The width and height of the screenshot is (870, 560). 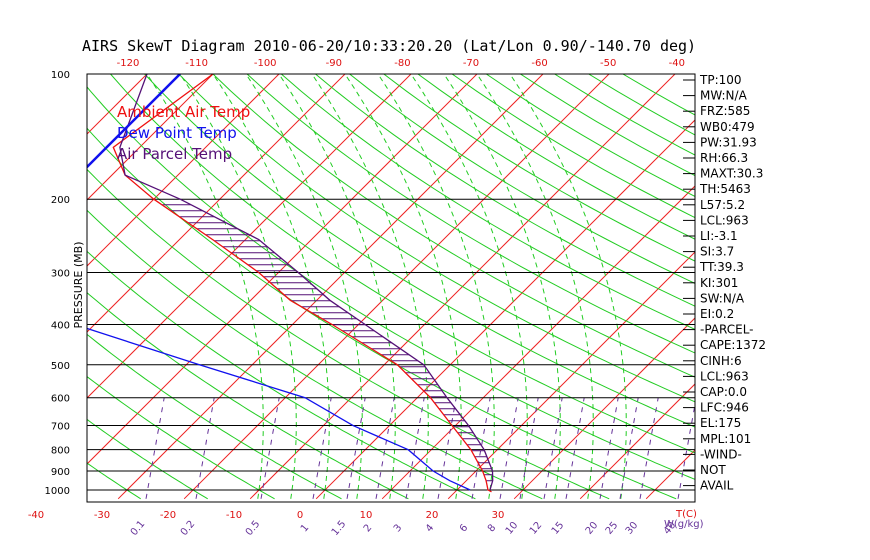 What do you see at coordinates (300, 515) in the screenshot?
I see `bottom-temperature-tick-label: 0` at bounding box center [300, 515].